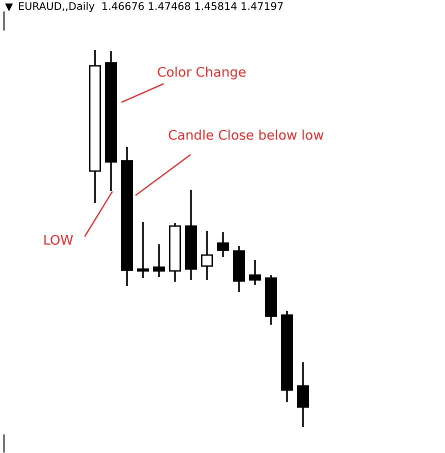 Image resolution: width=445 pixels, height=453 pixels. Describe the element at coordinates (202, 73) in the screenshot. I see `annotation: Color Change` at that location.